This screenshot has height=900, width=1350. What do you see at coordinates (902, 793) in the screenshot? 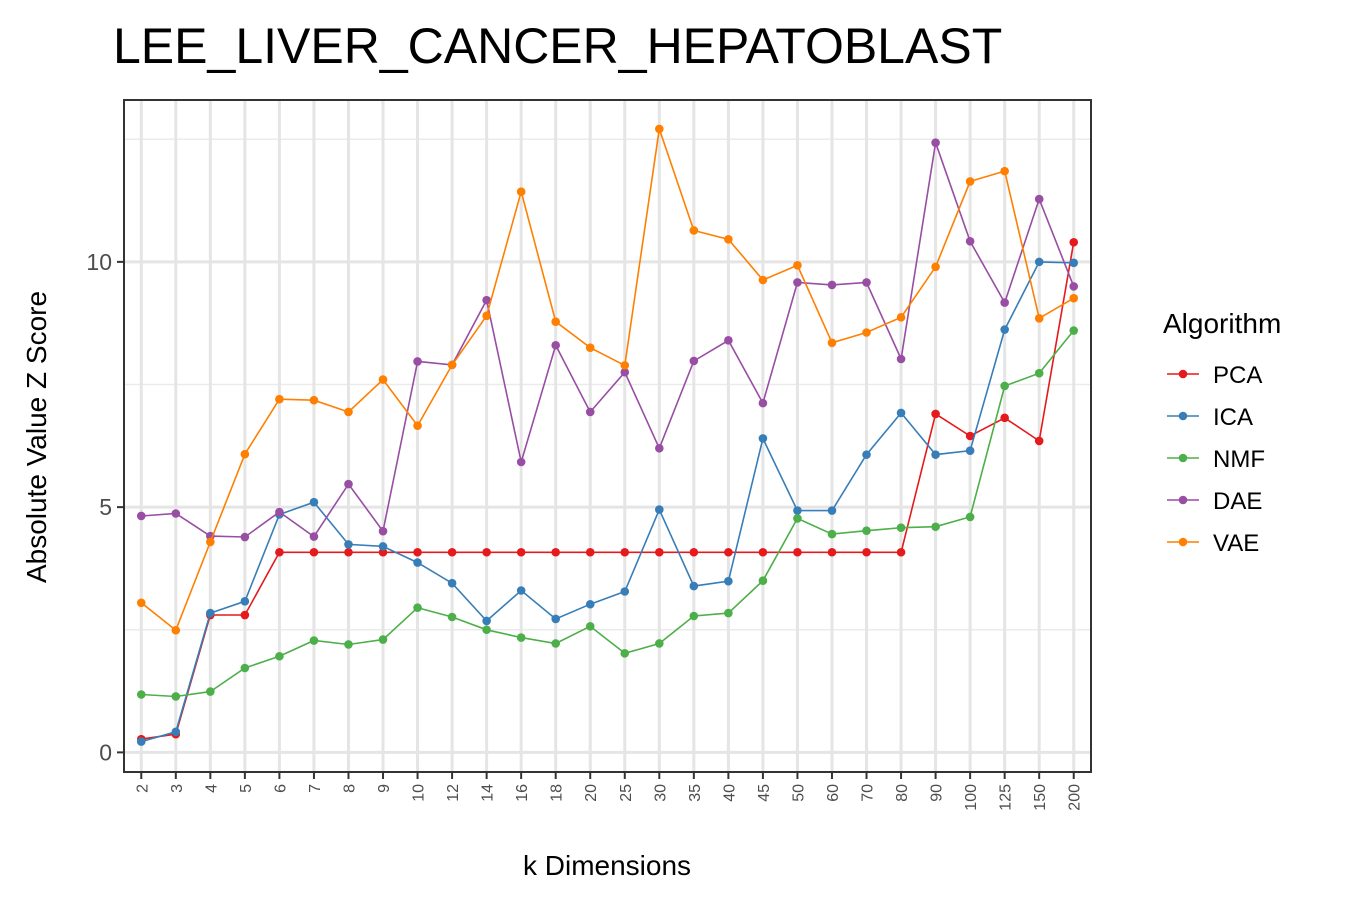
I see `x-tick-label: 80` at bounding box center [902, 793].